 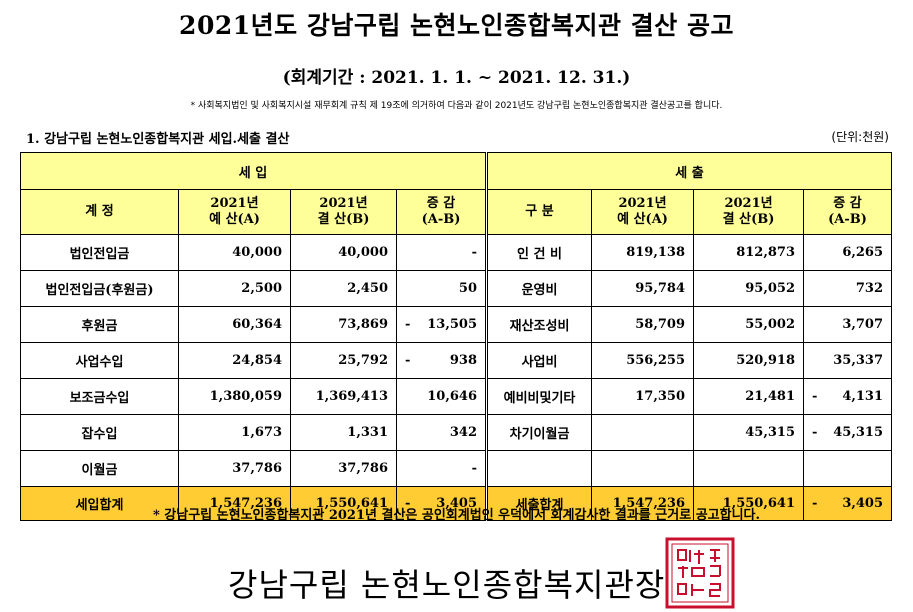 I want to click on expense-budget: 819,138, so click(x=643, y=252).